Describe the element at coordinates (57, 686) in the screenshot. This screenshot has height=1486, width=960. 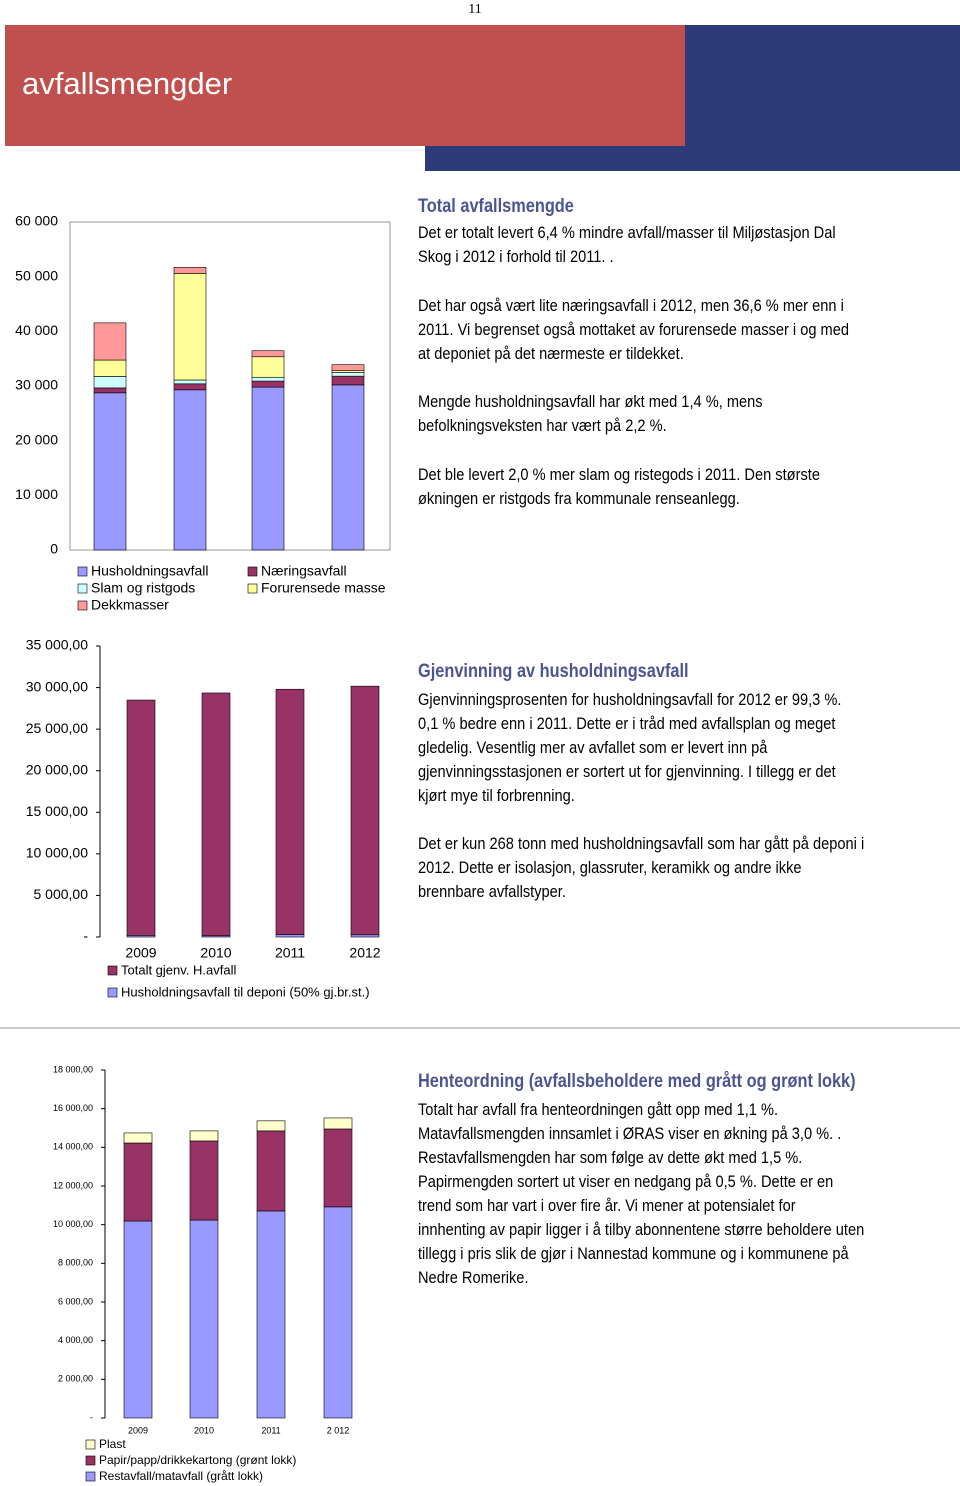
I see `y-tick-label: 30 000,00` at that location.